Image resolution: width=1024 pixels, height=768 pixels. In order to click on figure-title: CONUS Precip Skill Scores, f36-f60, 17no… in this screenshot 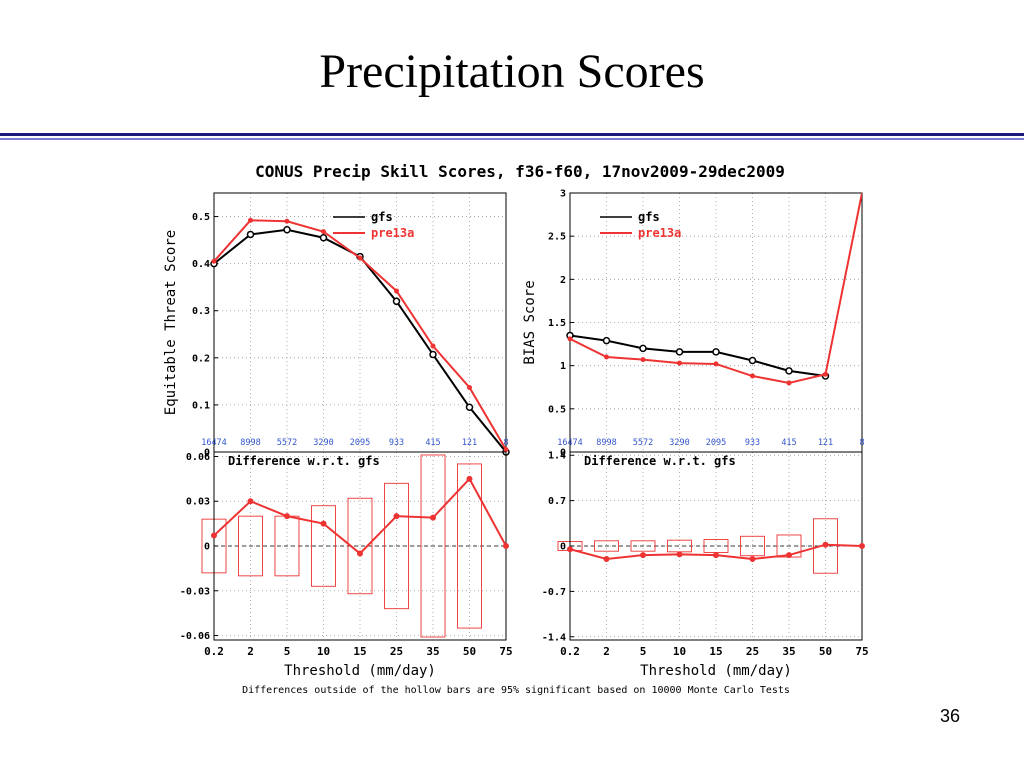, I will do `click(520, 171)`.